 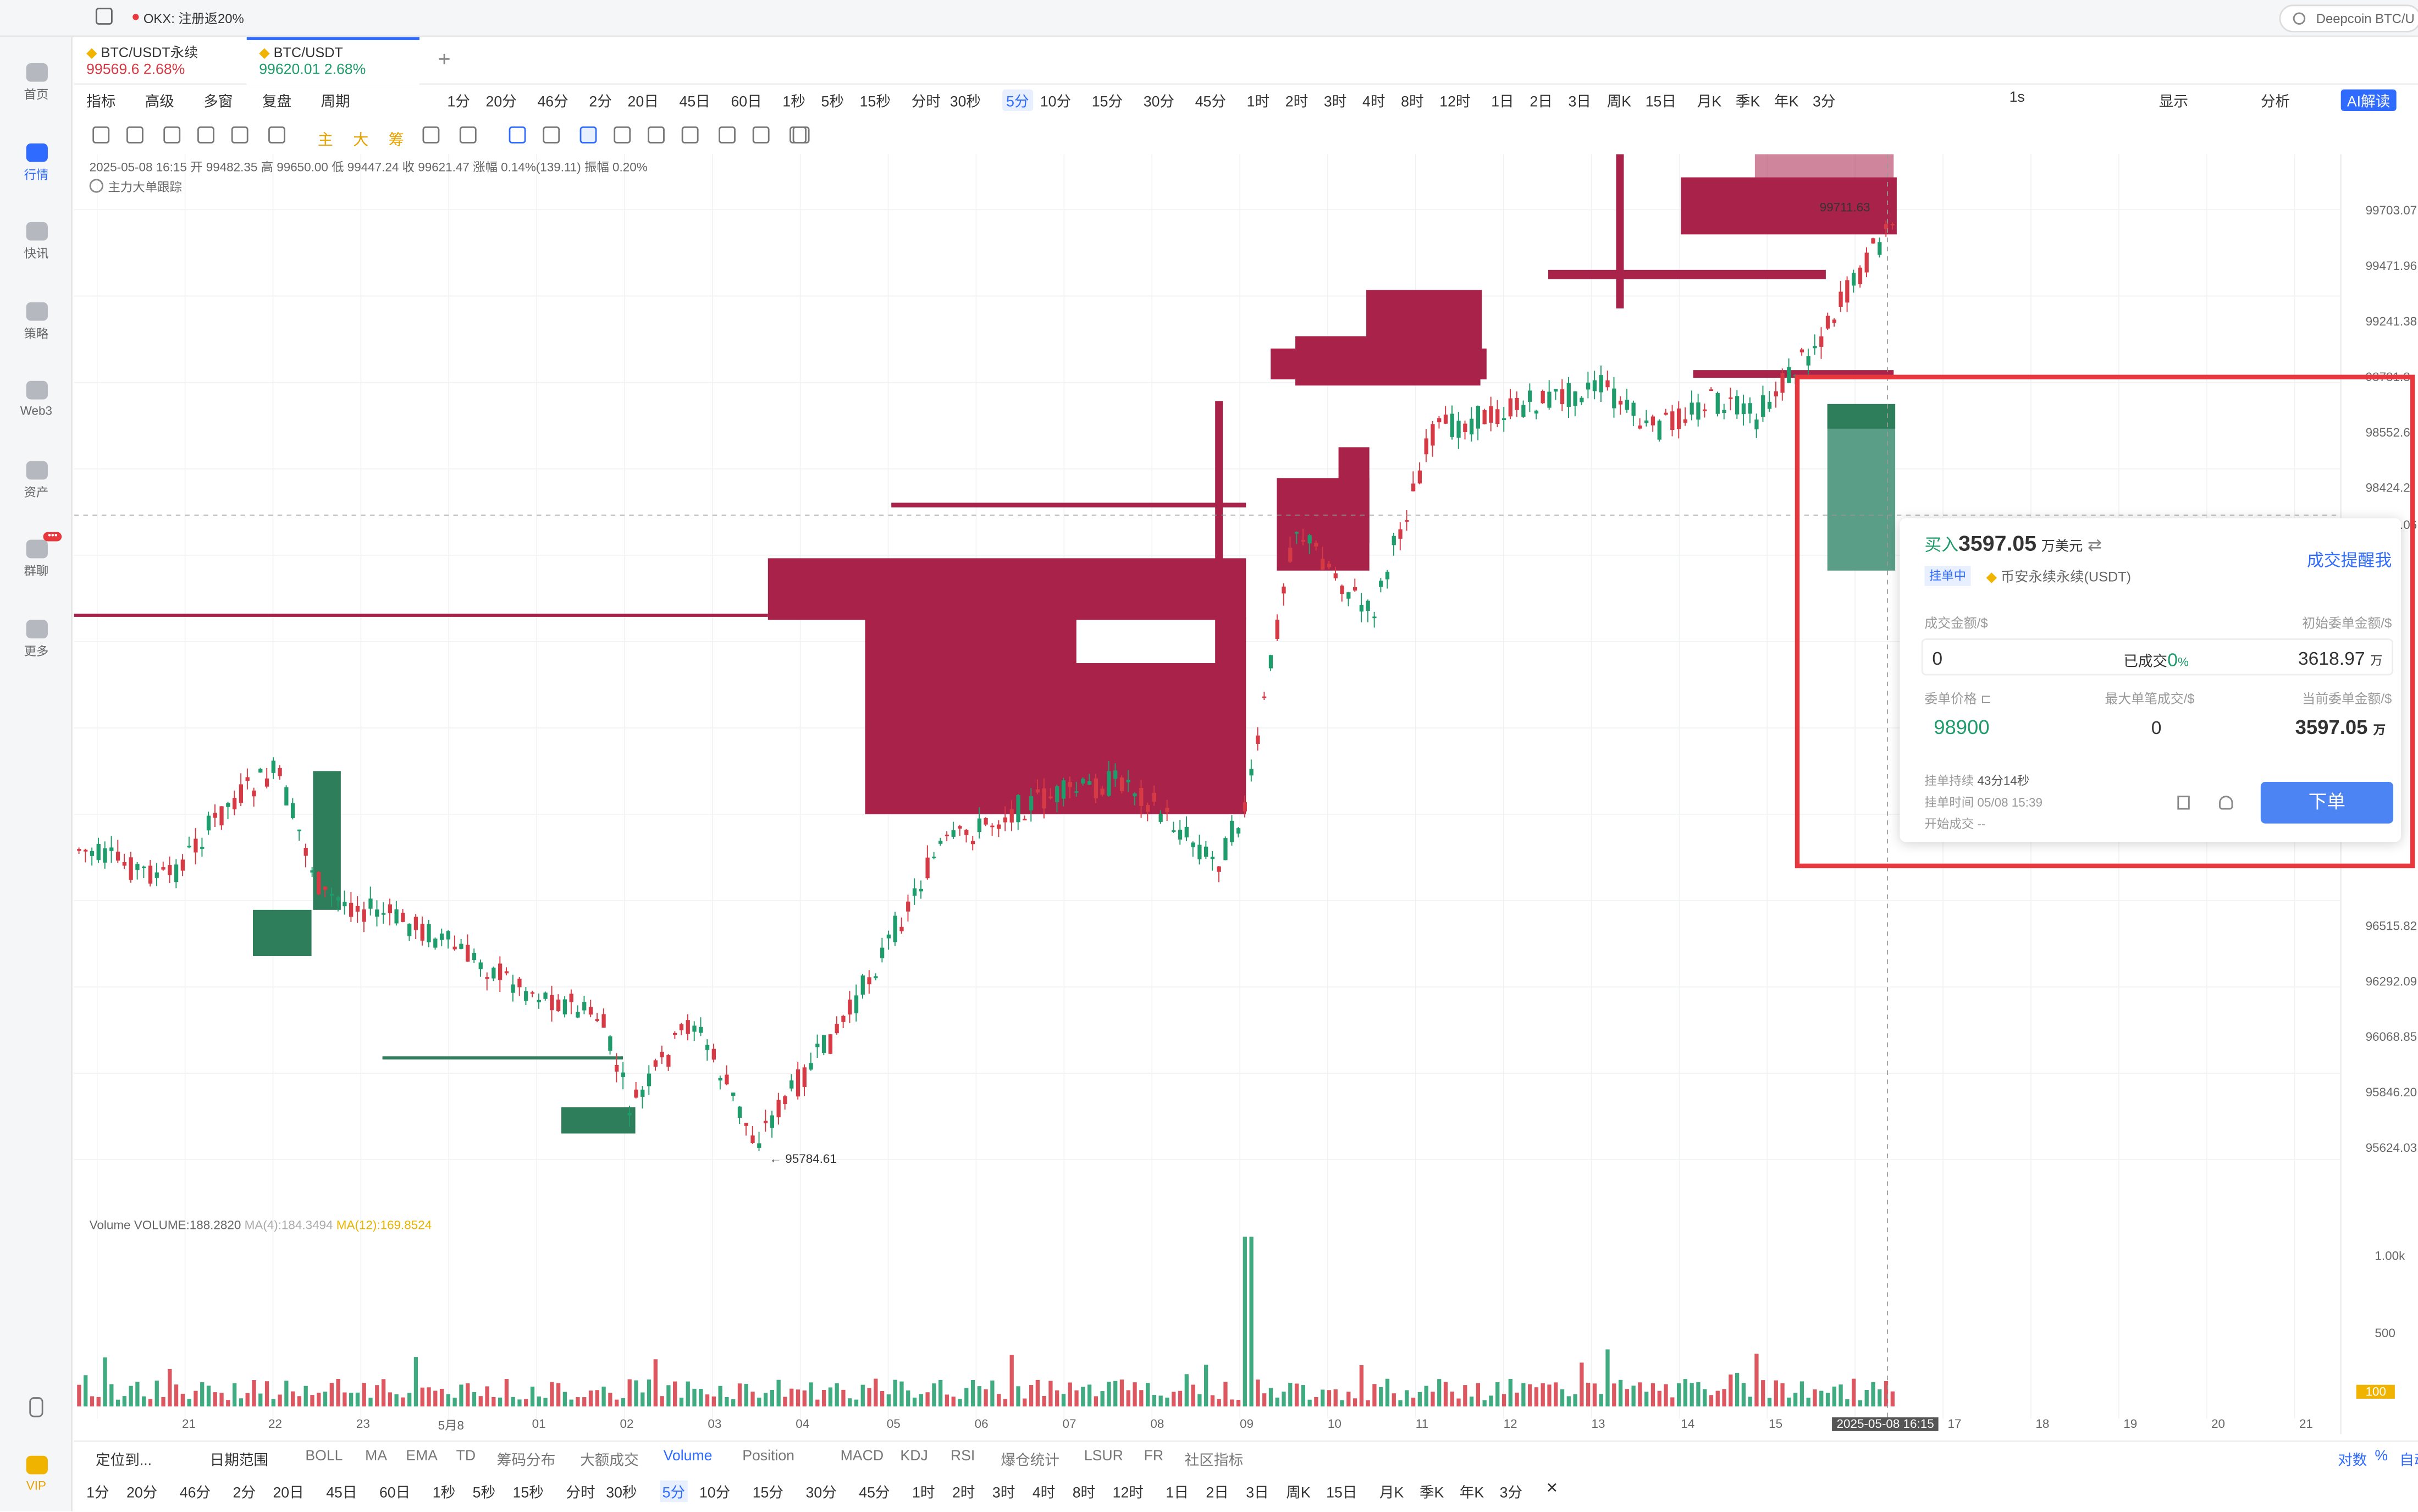 What do you see at coordinates (205, 135) in the screenshot?
I see `ray-line-icon` at bounding box center [205, 135].